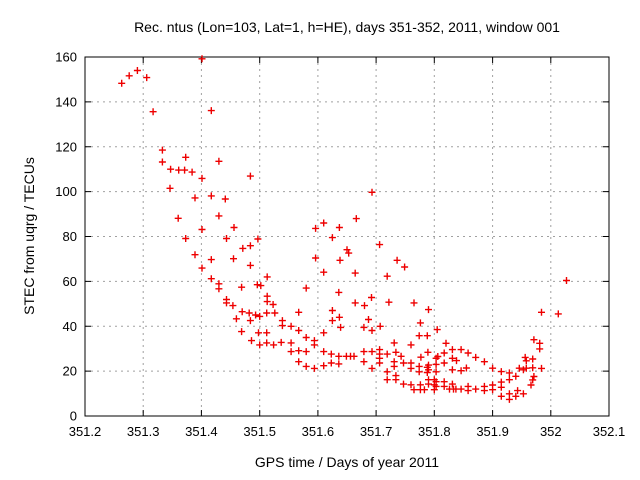 The image size is (640, 480). I want to click on y-axis-label: STEC from uqrg / TECUs, so click(29, 236).